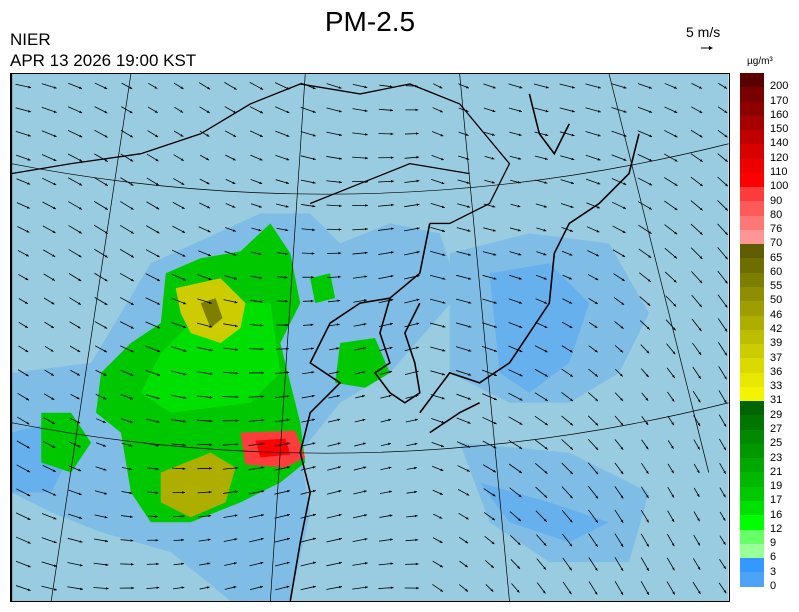  What do you see at coordinates (776, 386) in the screenshot?
I see `legend-label: 33` at bounding box center [776, 386].